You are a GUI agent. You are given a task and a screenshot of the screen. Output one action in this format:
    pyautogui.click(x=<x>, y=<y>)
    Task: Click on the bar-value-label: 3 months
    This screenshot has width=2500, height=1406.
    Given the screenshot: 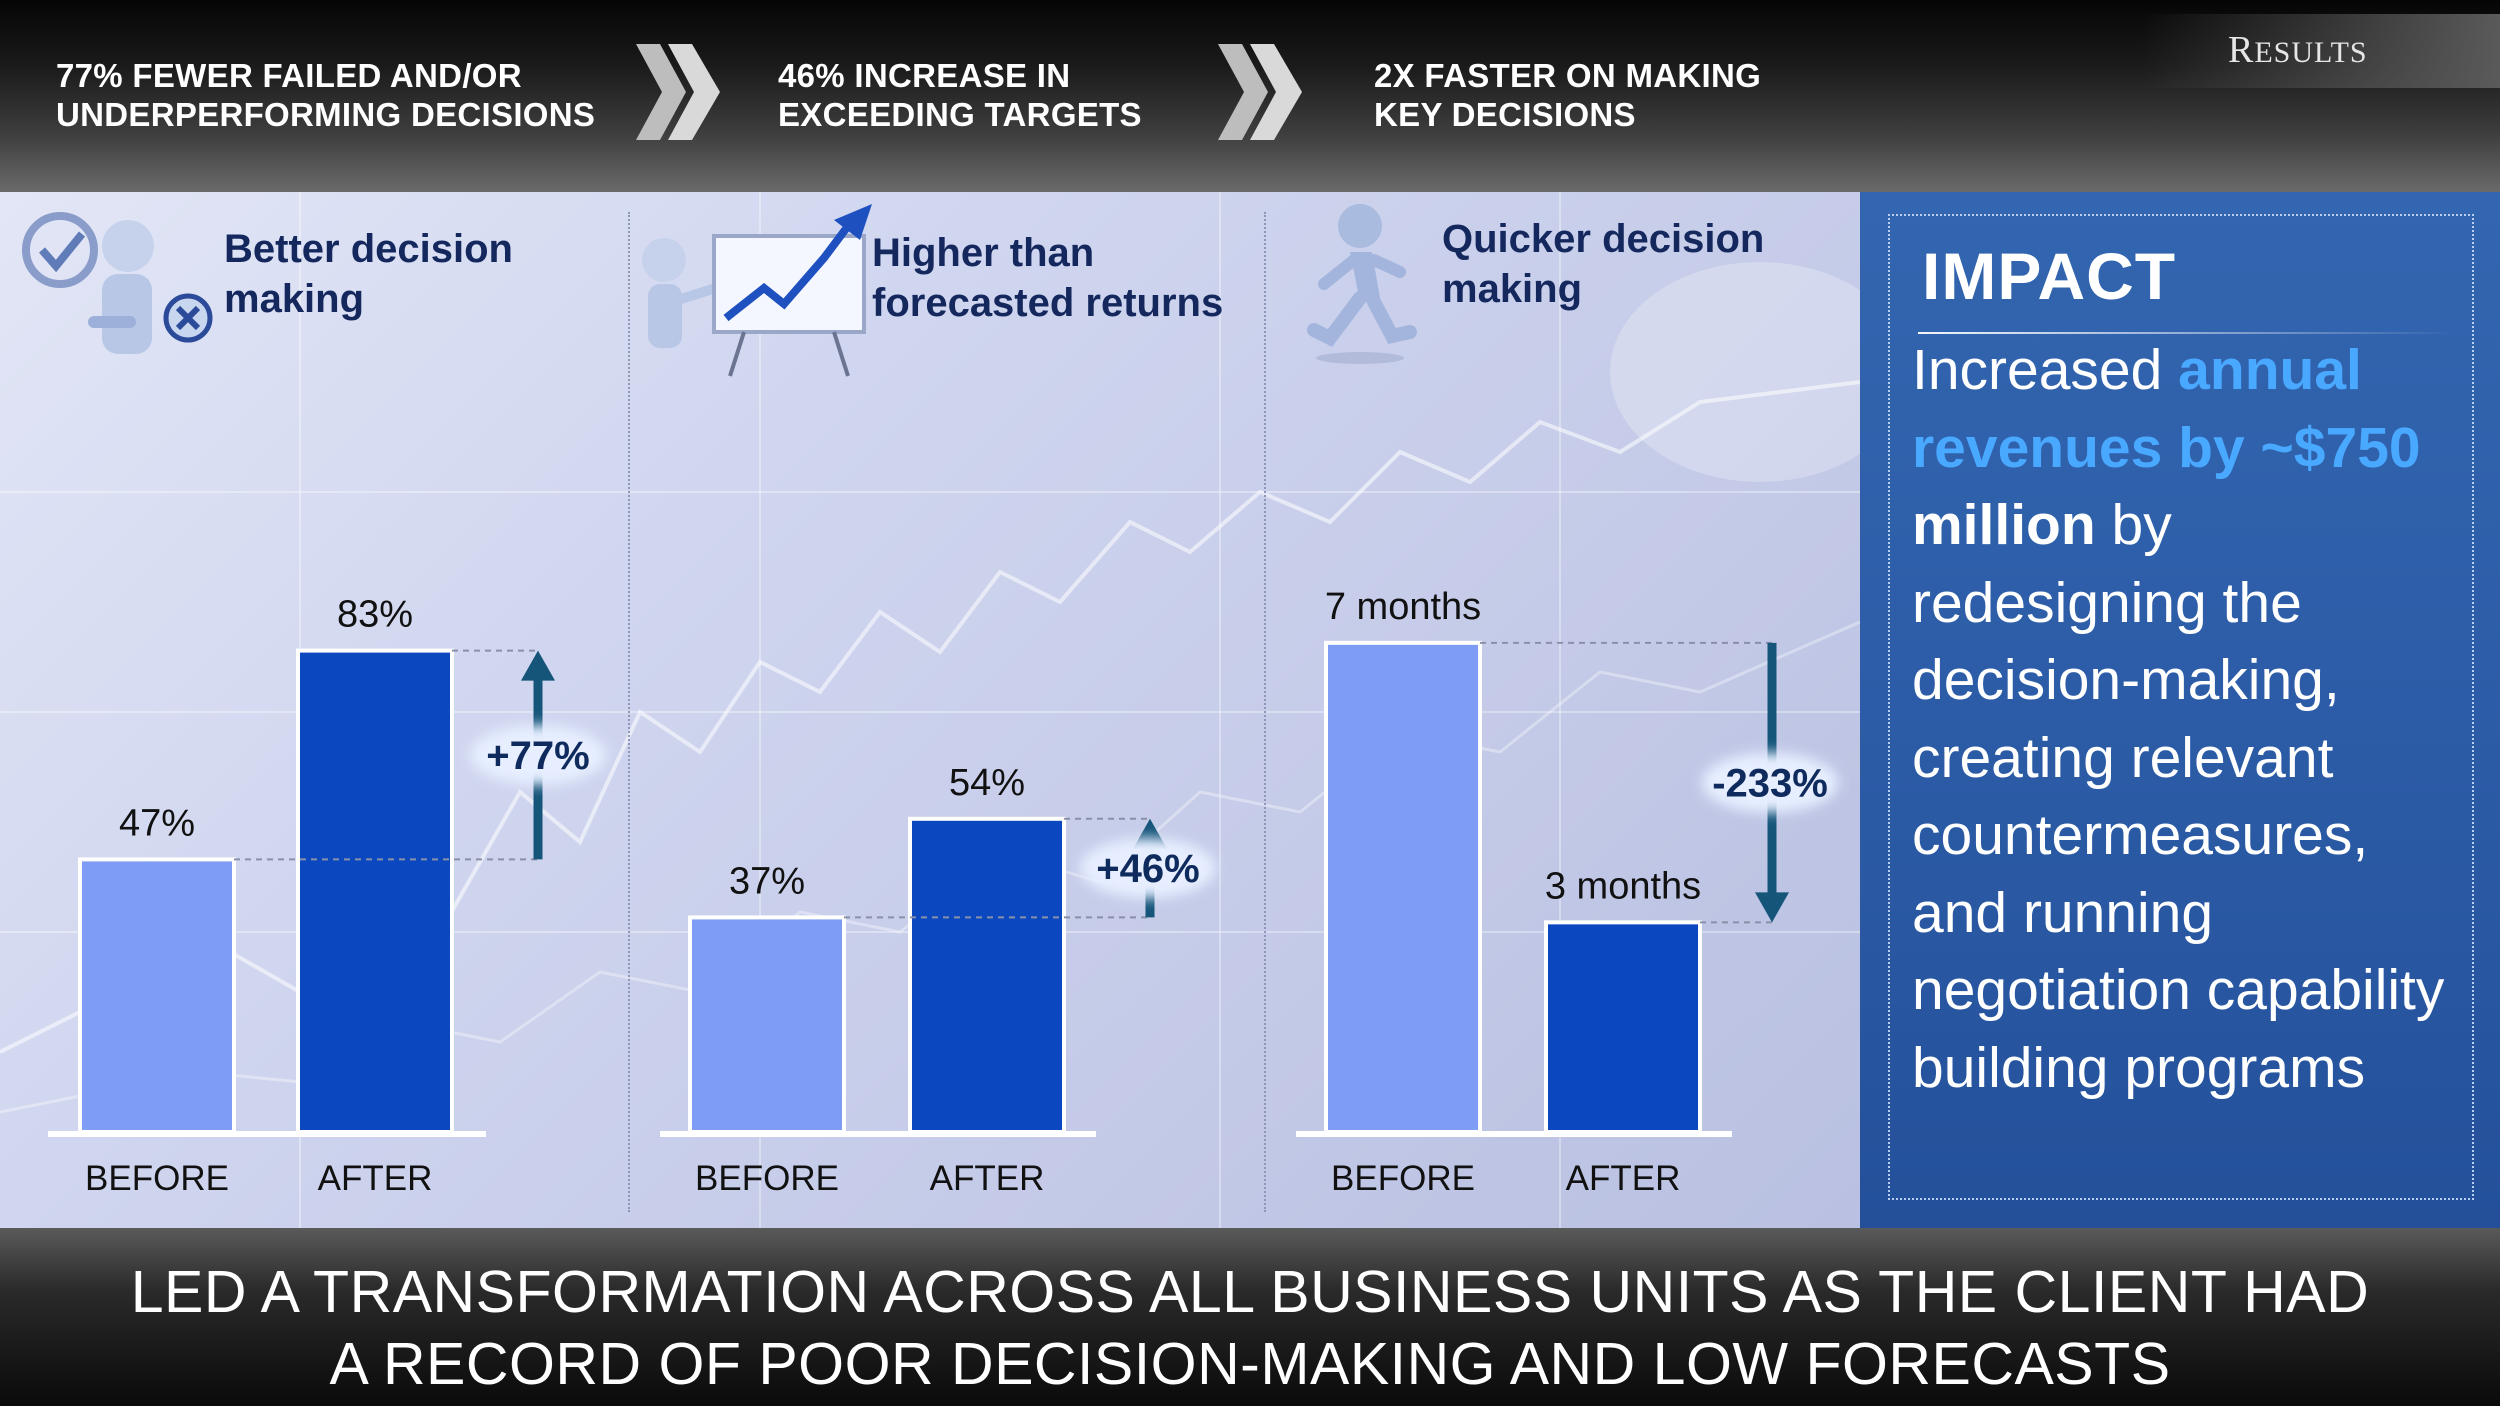 What is the action you would take?
    pyautogui.click(x=1623, y=886)
    